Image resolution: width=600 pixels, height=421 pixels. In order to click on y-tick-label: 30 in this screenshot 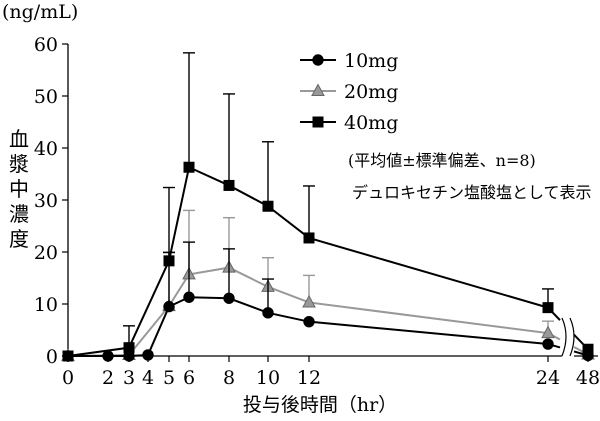, I will do `click(46, 201)`.